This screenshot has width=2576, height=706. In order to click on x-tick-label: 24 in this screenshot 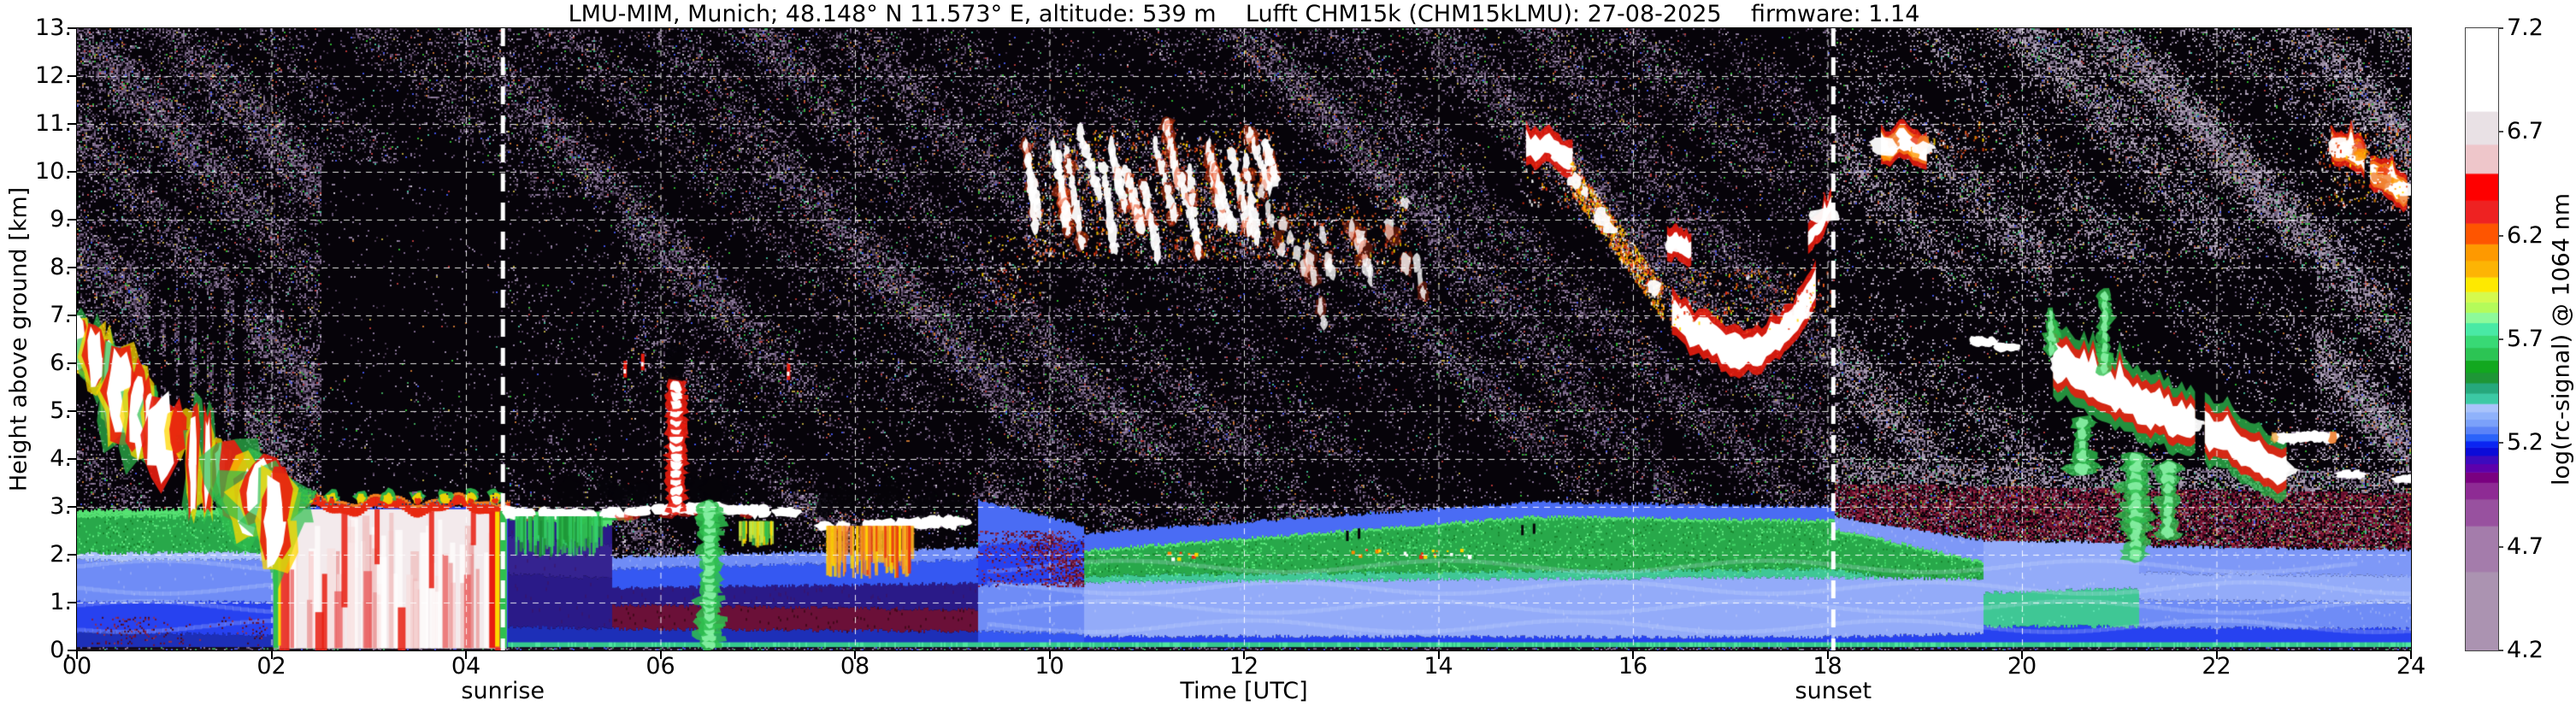, I will do `click(2411, 666)`.